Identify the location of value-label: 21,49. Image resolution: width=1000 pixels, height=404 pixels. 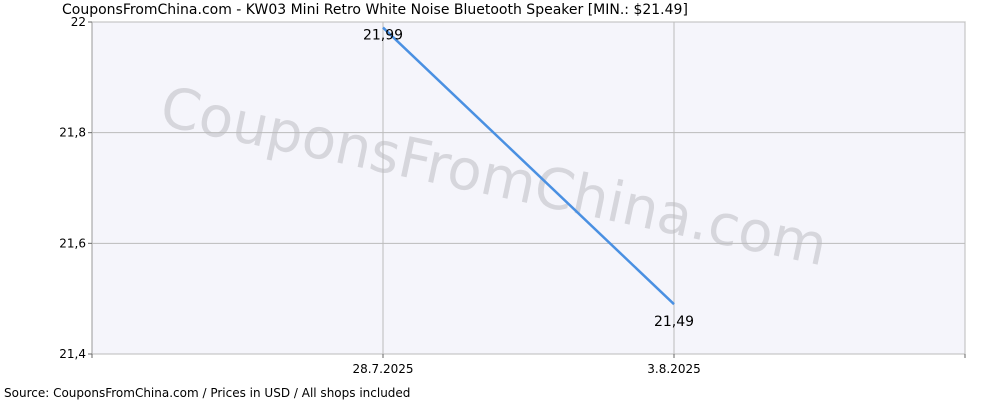
(674, 322).